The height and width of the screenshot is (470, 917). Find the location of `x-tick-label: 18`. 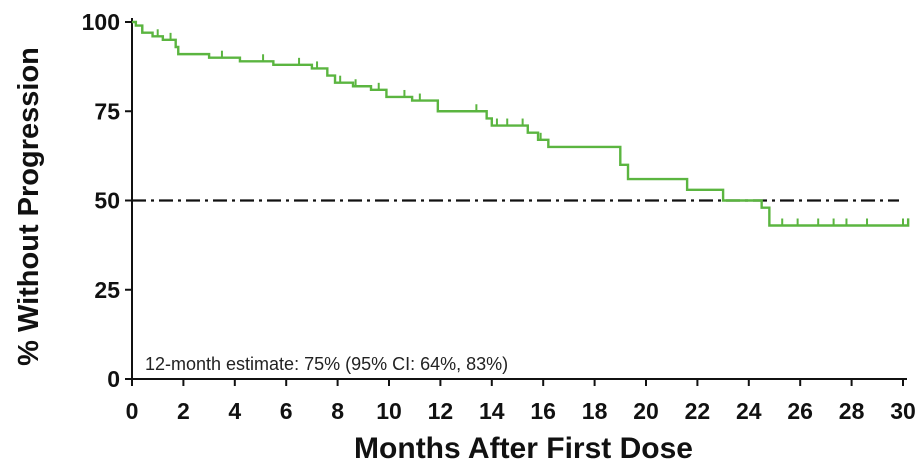

x-tick-label: 18 is located at coordinates (595, 411).